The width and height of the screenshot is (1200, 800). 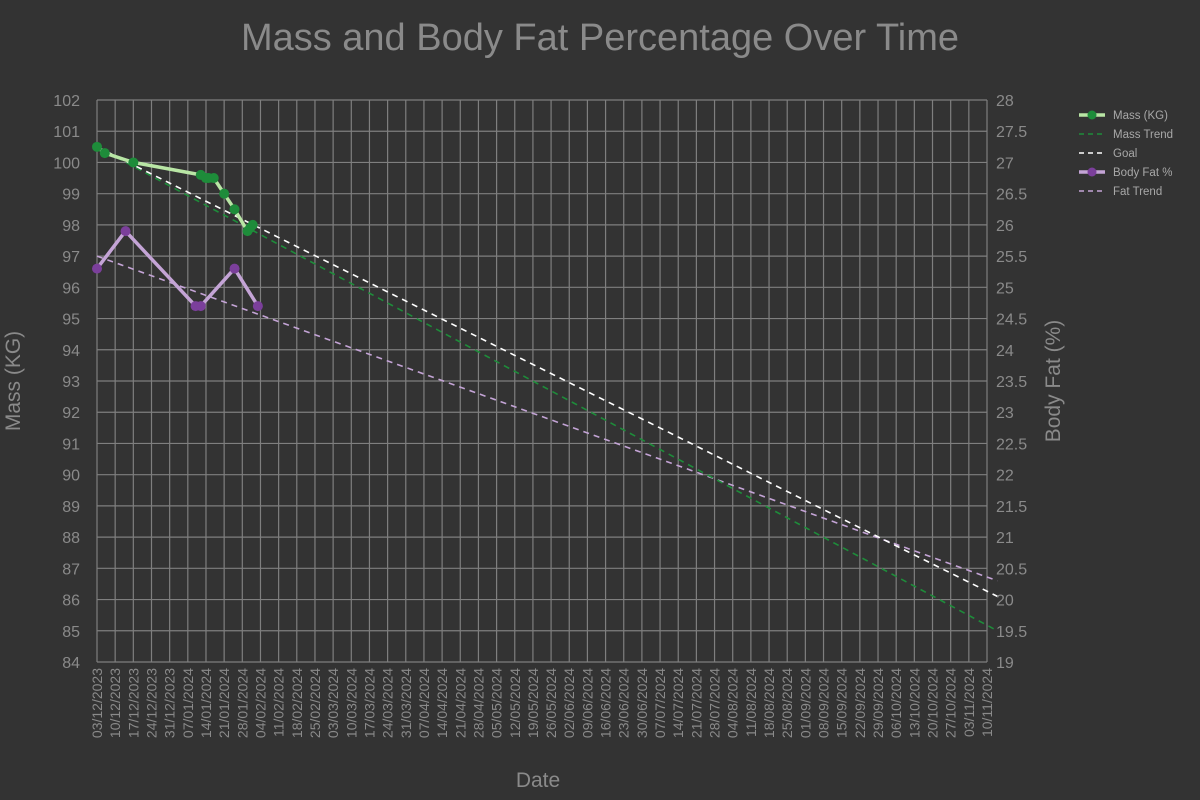 I want to click on x-tick-label: 01/09/2024, so click(x=805, y=703).